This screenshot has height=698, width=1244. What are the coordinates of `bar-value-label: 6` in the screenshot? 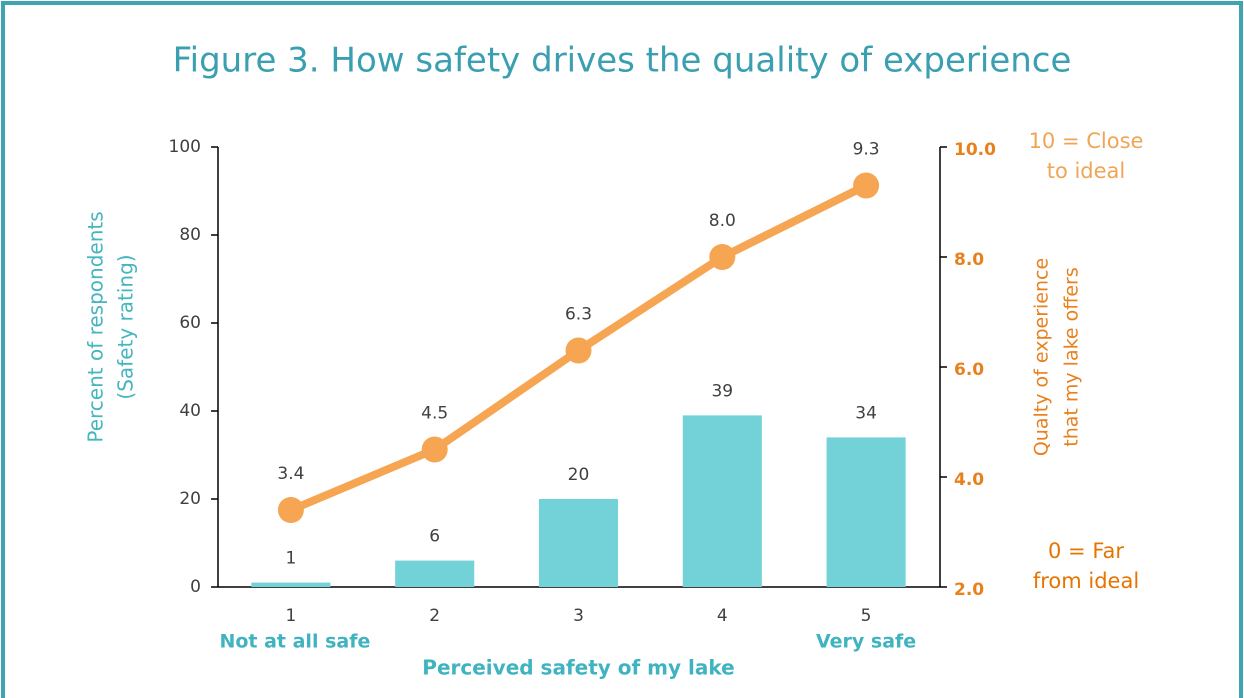 It's located at (434, 537).